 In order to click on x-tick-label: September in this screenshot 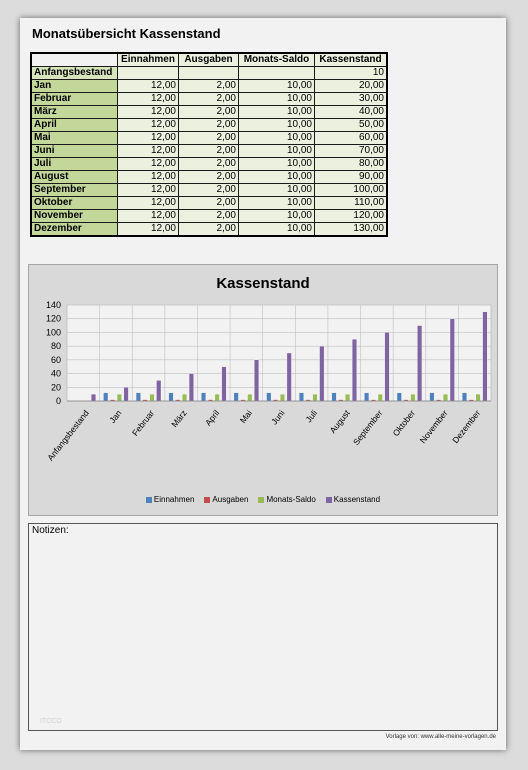, I will do `click(368, 427)`.